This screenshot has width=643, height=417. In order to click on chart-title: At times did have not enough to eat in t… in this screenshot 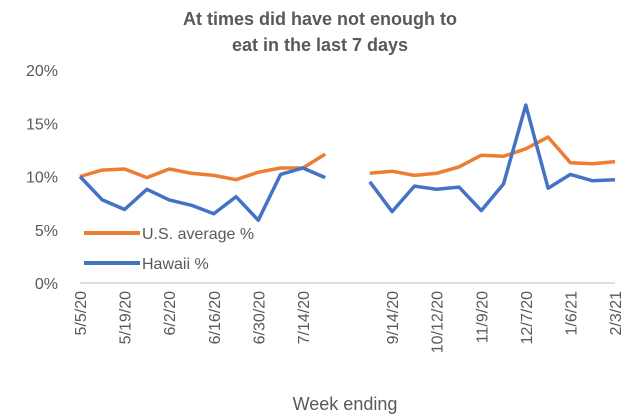, I will do `click(320, 32)`.